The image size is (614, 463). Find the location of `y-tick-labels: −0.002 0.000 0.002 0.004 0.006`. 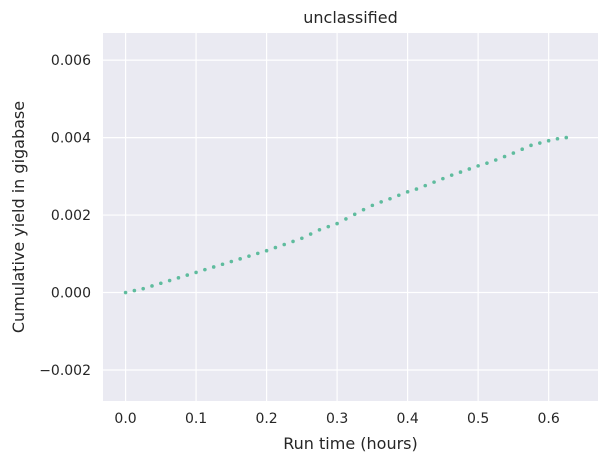

y-tick-labels: −0.002 0.000 0.002 0.004 0.006 is located at coordinates (65, 216).